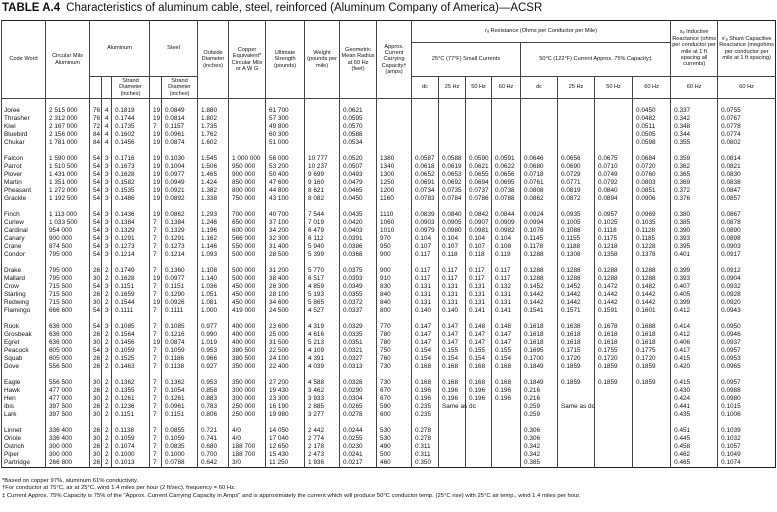 The image size is (777, 512). Describe the element at coordinates (694, 415) in the screenshot. I see `table-cell: 0.435` at that location.